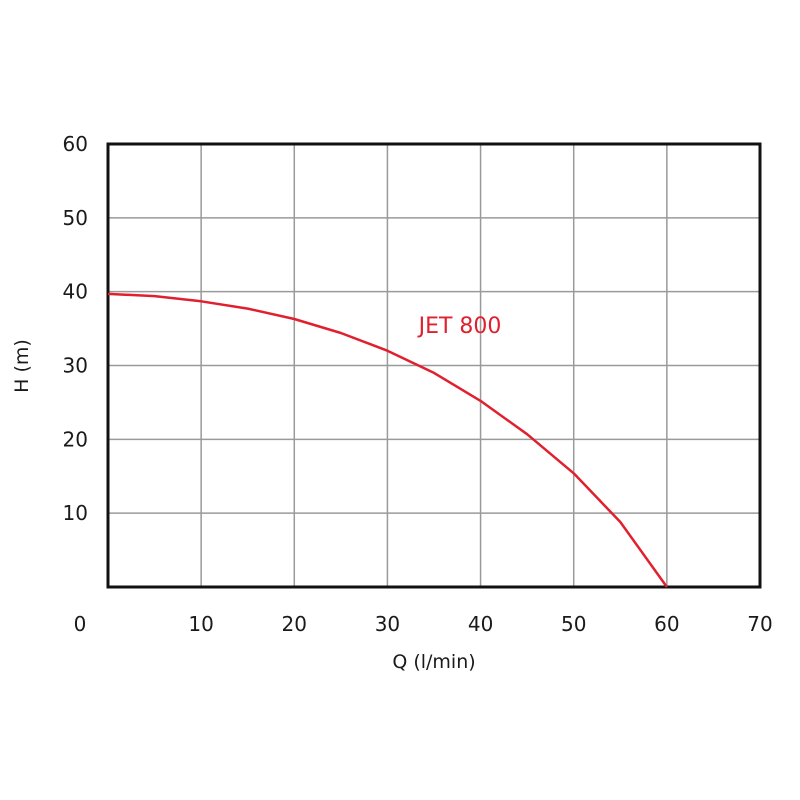 The height and width of the screenshot is (800, 800). Describe the element at coordinates (75, 513) in the screenshot. I see `y-tick-label: 10` at that location.